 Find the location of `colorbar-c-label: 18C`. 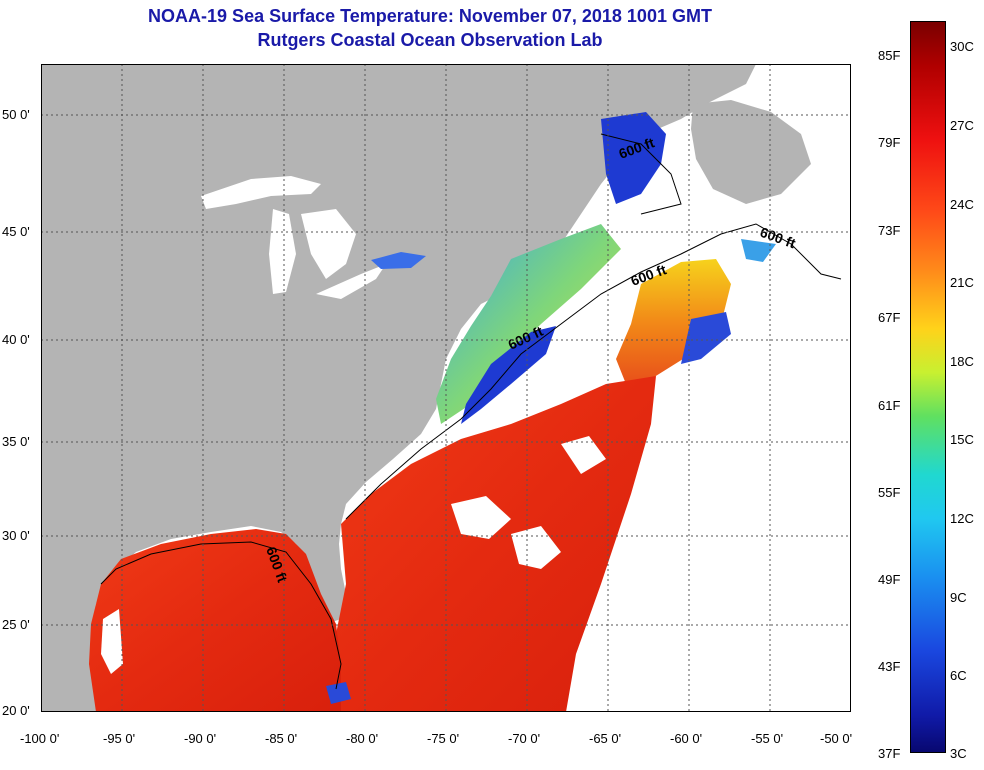

colorbar-c-label: 18C is located at coordinates (962, 361).